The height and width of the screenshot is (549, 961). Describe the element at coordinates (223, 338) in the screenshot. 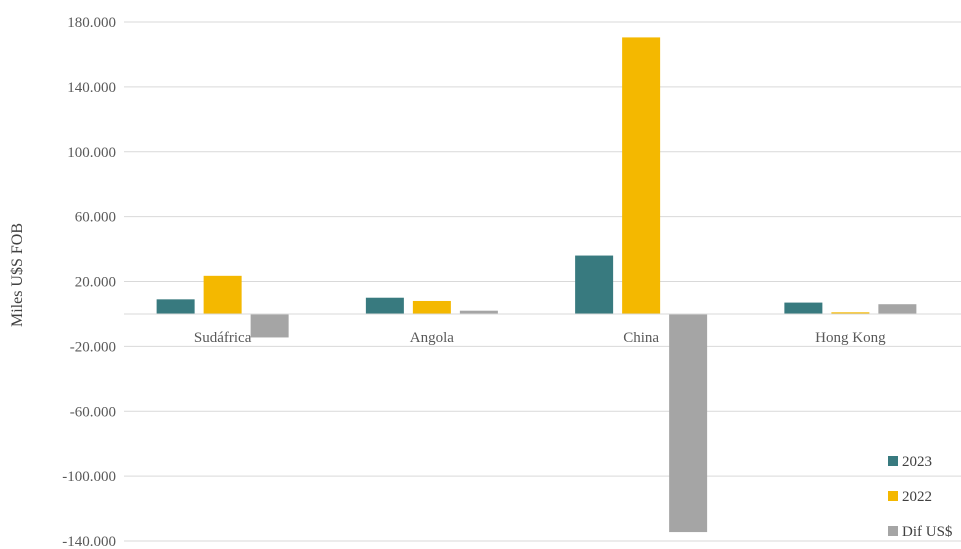

I see `category-label: Sudáfrica` at that location.